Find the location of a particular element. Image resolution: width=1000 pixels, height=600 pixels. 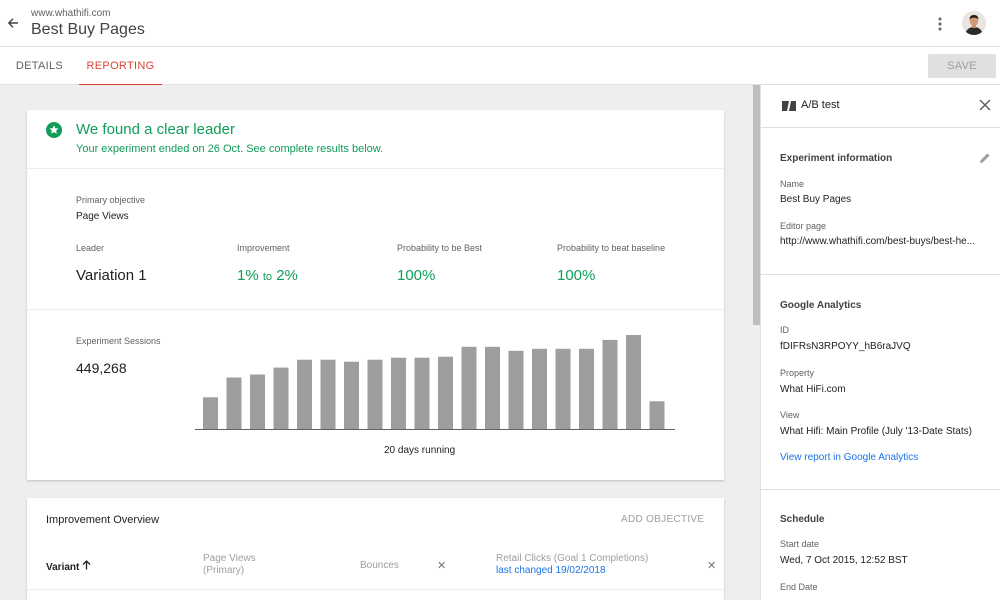

improvement-high: 2% is located at coordinates (287, 275).